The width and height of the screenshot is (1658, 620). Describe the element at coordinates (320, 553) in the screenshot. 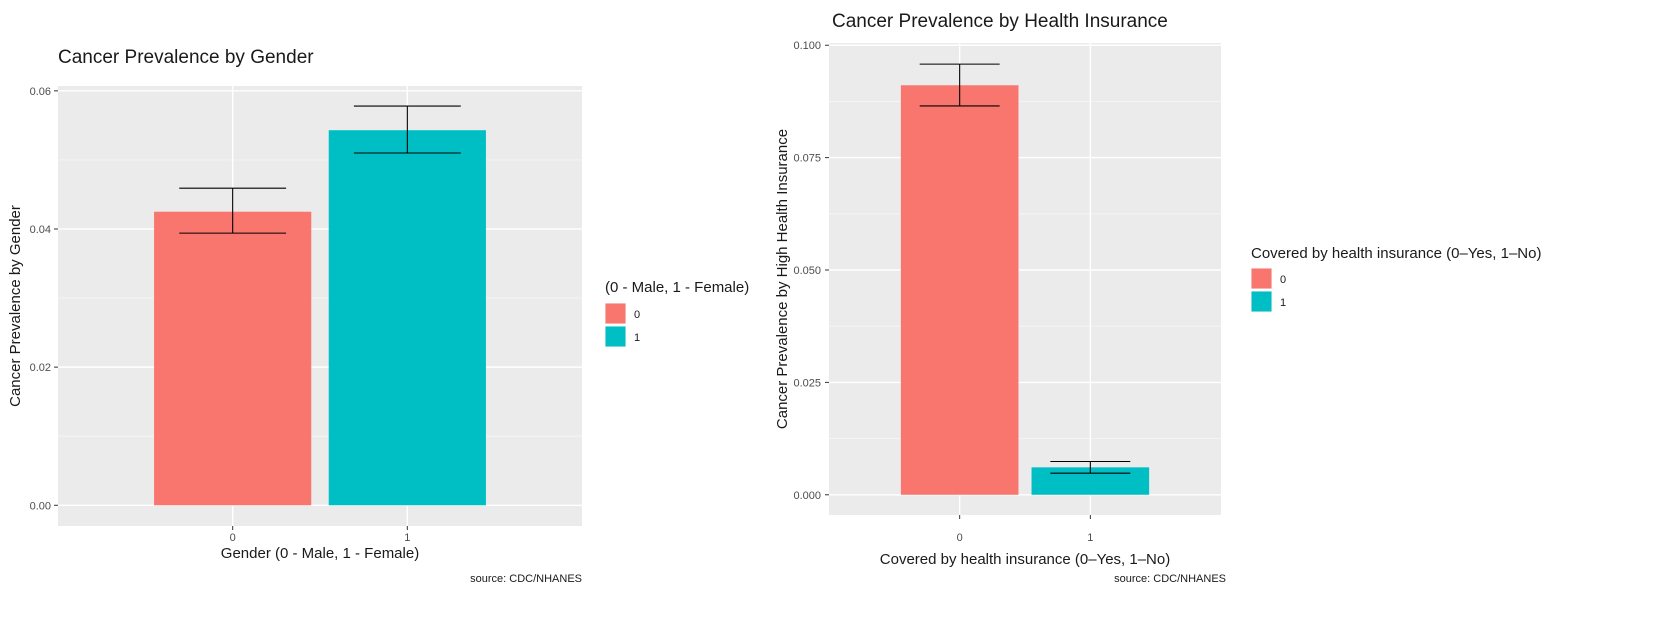

I see `x-axis-title: Gender (0 - Male, 1 - Female)` at that location.